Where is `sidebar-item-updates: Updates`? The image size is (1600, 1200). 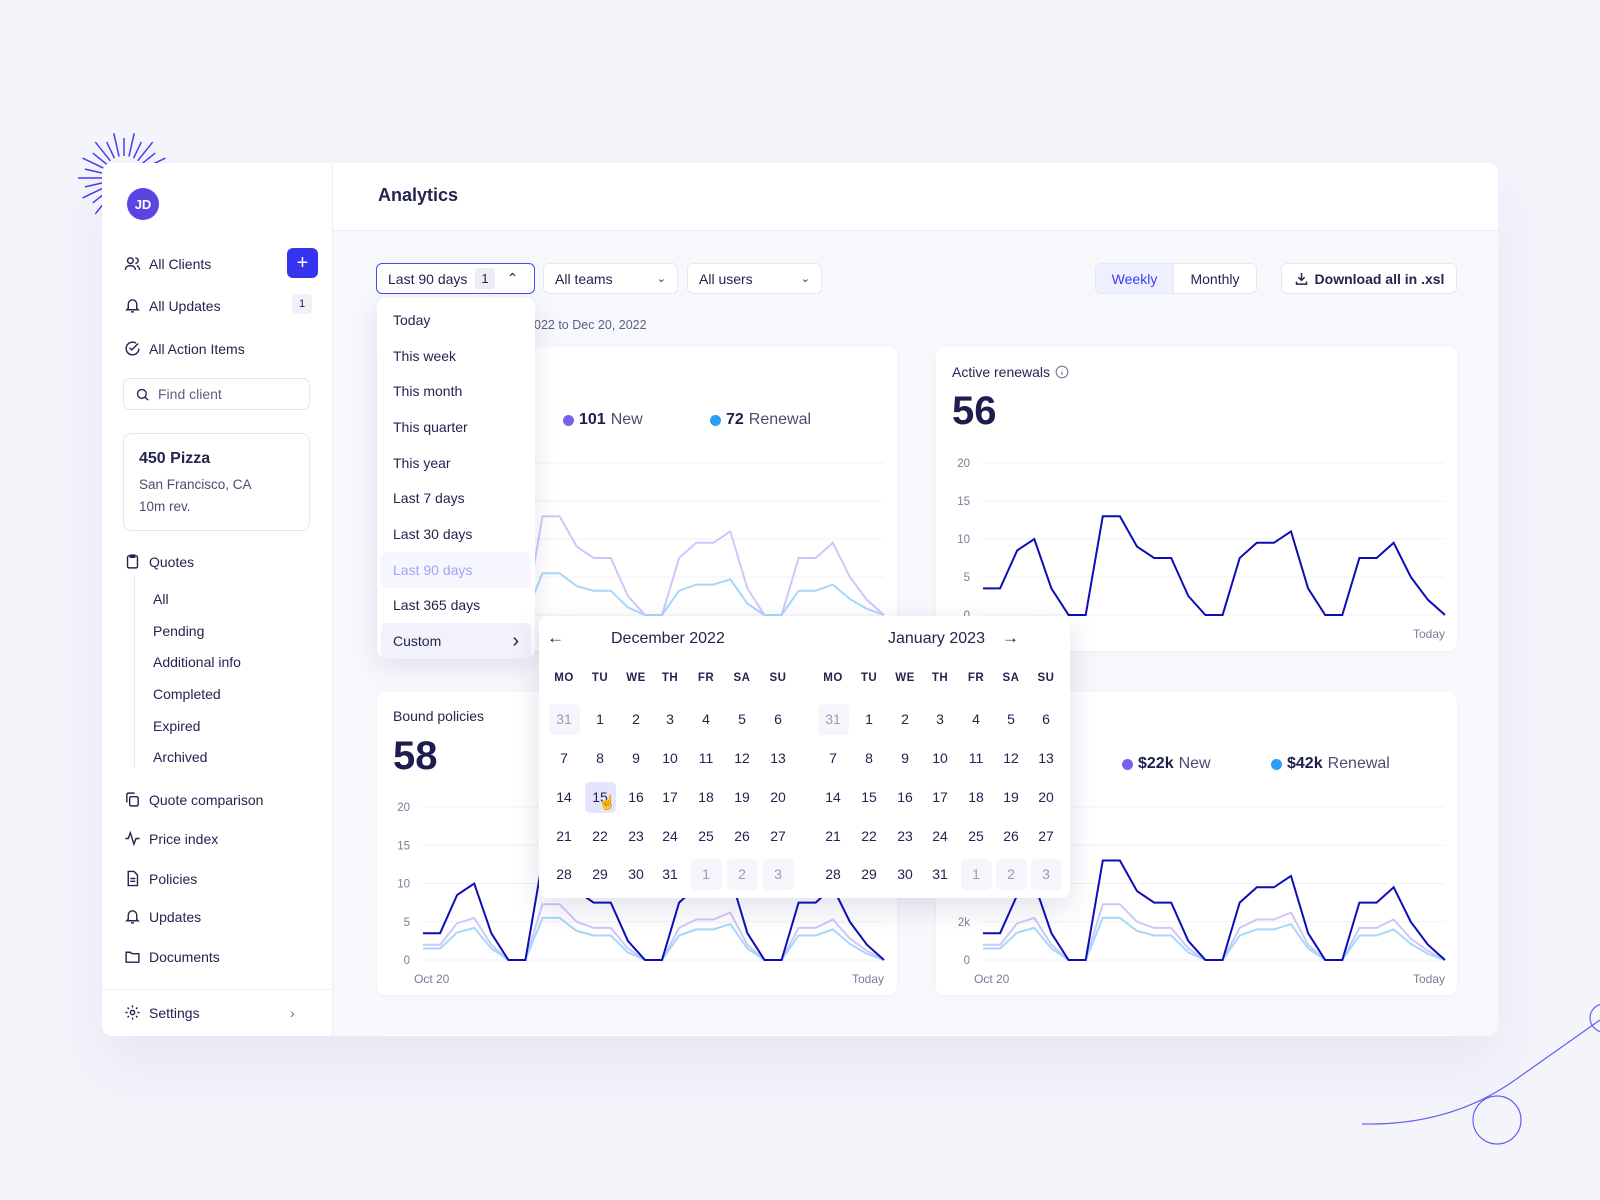 sidebar-item-updates: Updates is located at coordinates (162, 916).